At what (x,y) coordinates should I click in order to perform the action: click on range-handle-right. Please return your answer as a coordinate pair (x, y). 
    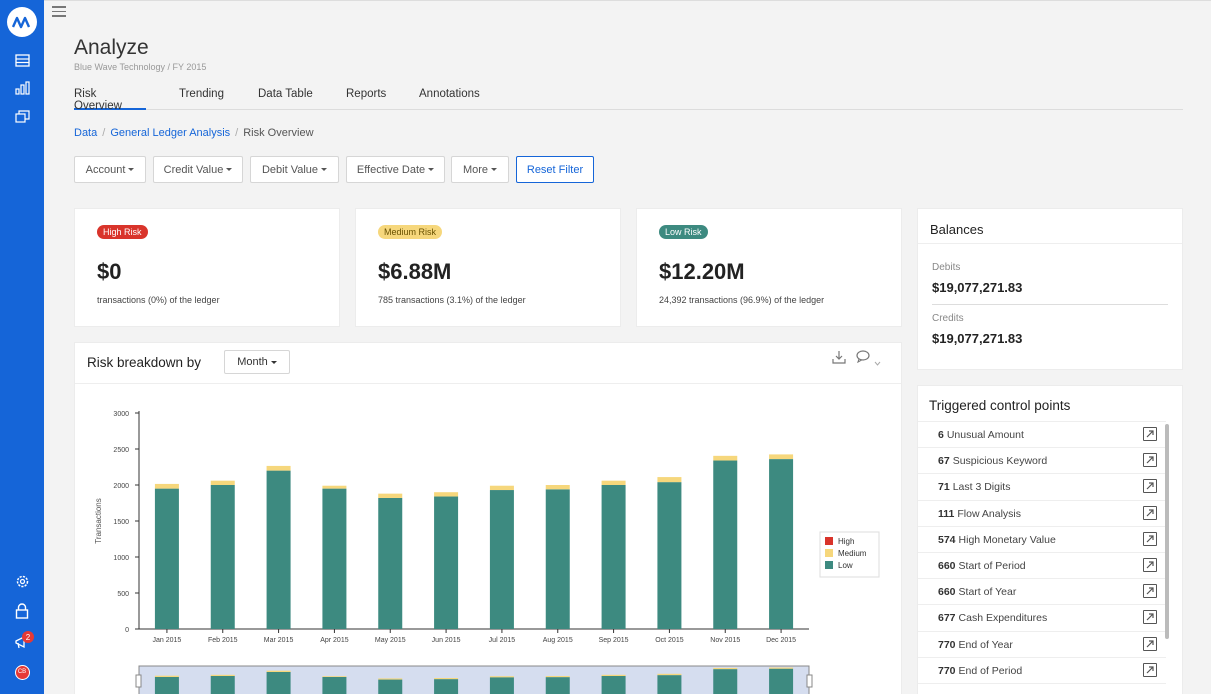
    Looking at the image, I should click on (809, 681).